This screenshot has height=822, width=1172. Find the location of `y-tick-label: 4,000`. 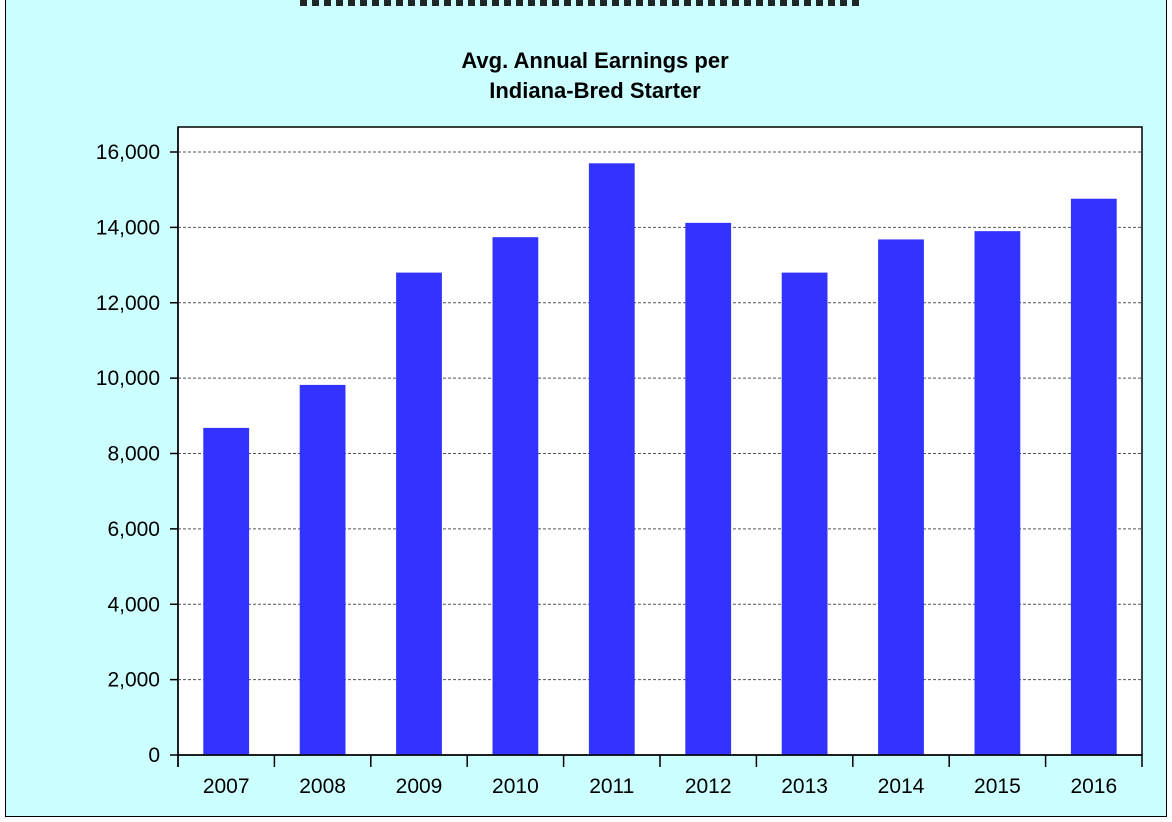

y-tick-label: 4,000 is located at coordinates (133, 604).